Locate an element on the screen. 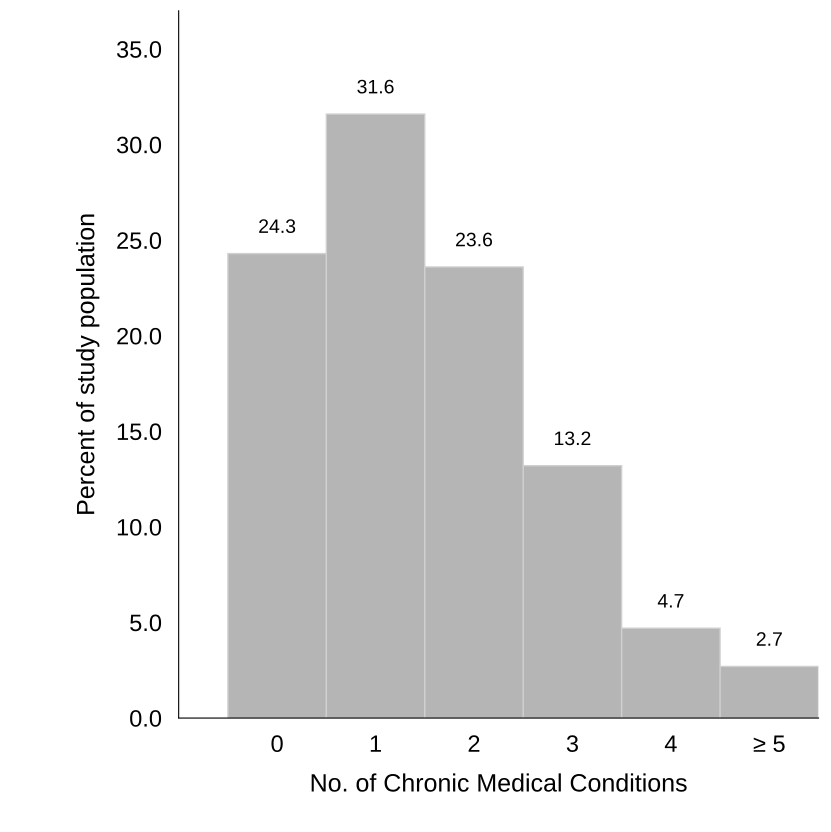 Image resolution: width=831 pixels, height=832 pixels. x-tick-label: 4 is located at coordinates (670, 744).